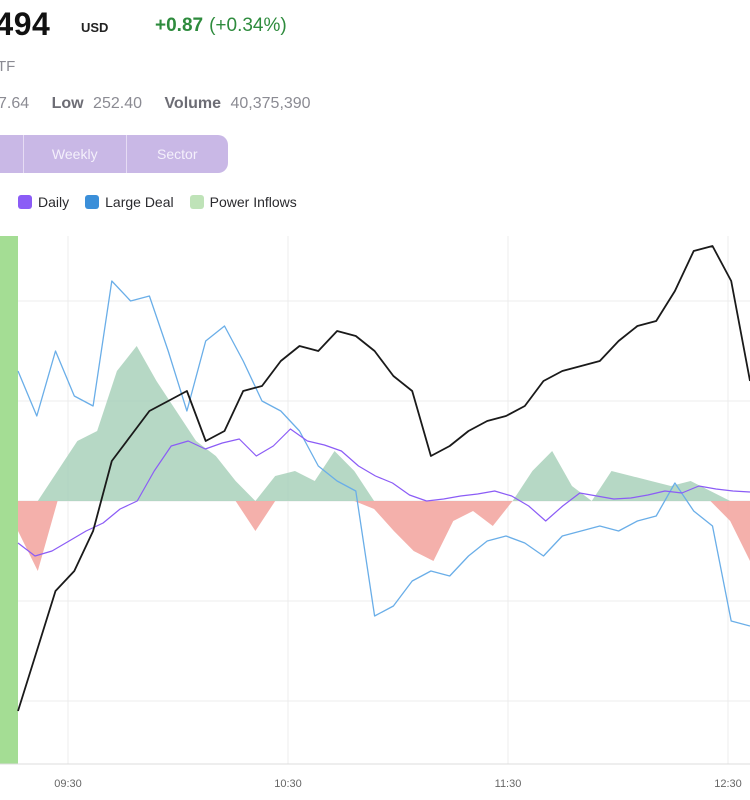 The image size is (750, 800). I want to click on legend-daily: Daily, so click(43, 202).